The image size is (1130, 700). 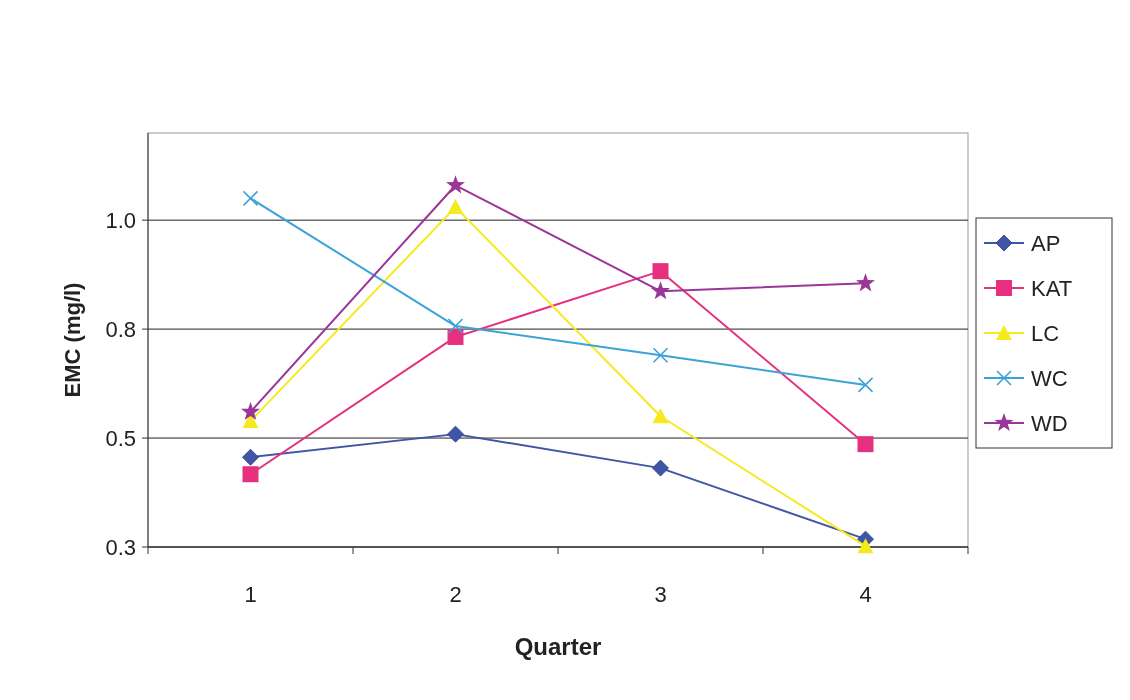 I want to click on y-axis-title: EMC (mg/l), so click(x=72, y=340).